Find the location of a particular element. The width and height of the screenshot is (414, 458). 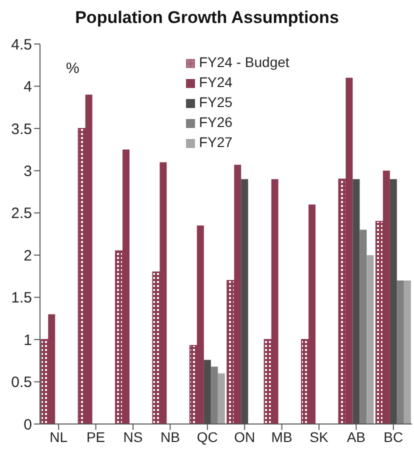

chart-title: Population Growth Assumptions is located at coordinates (207, 18).